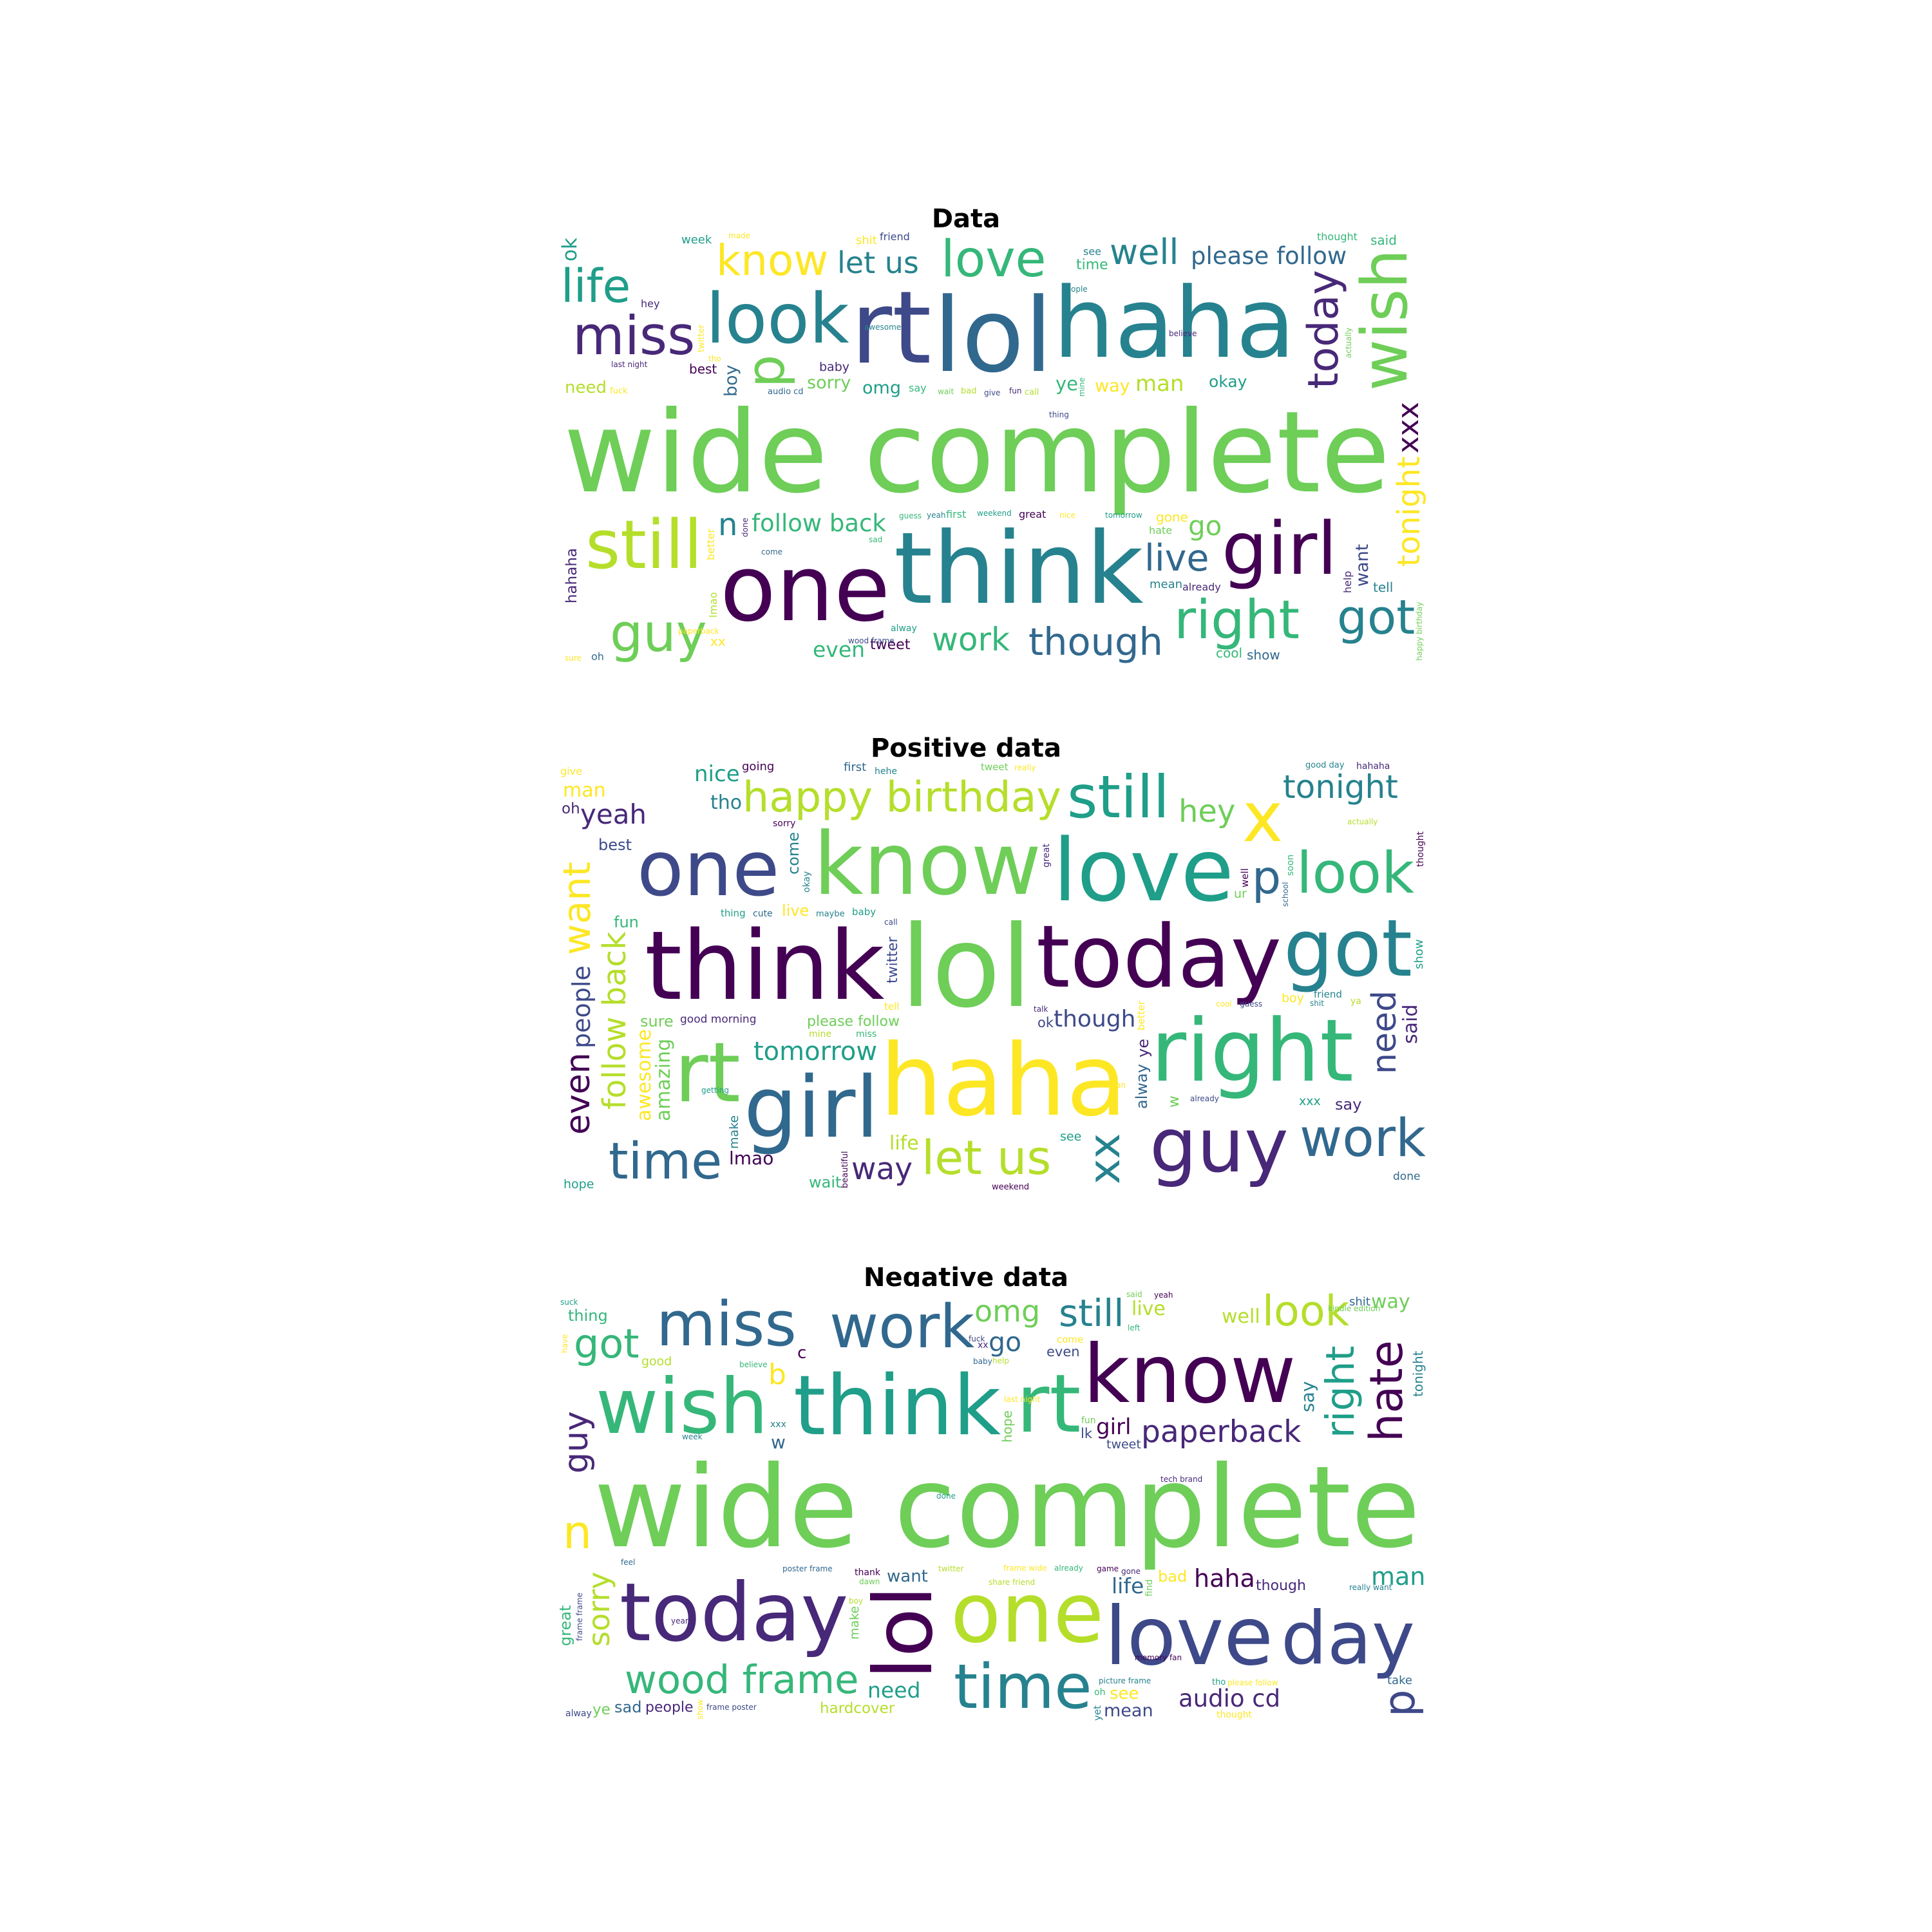  What do you see at coordinates (1176, 558) in the screenshot?
I see `word-live: live` at bounding box center [1176, 558].